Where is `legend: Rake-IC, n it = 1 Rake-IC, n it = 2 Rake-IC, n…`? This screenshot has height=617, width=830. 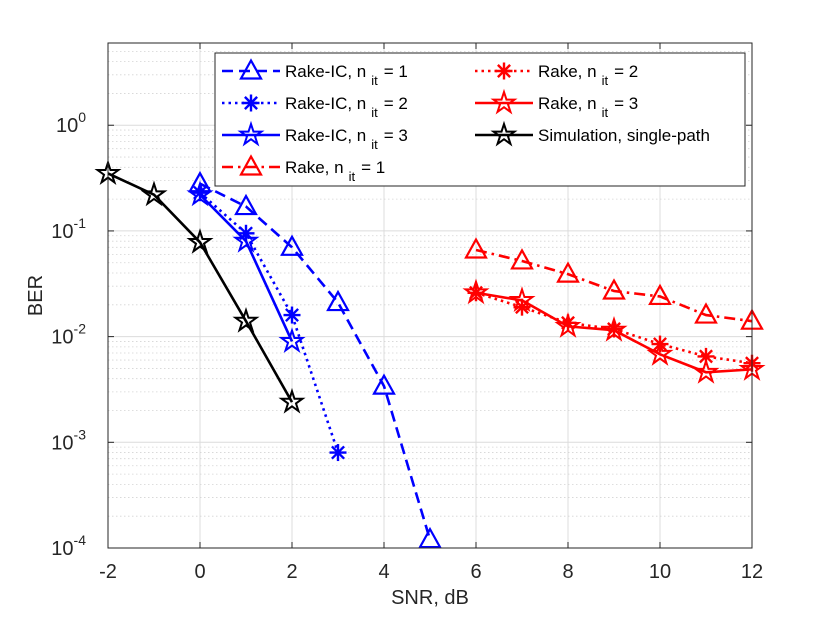
legend: Rake-IC, n it = 1 Rake-IC, n it = 2 Rake-IC, n… is located at coordinates (480, 119).